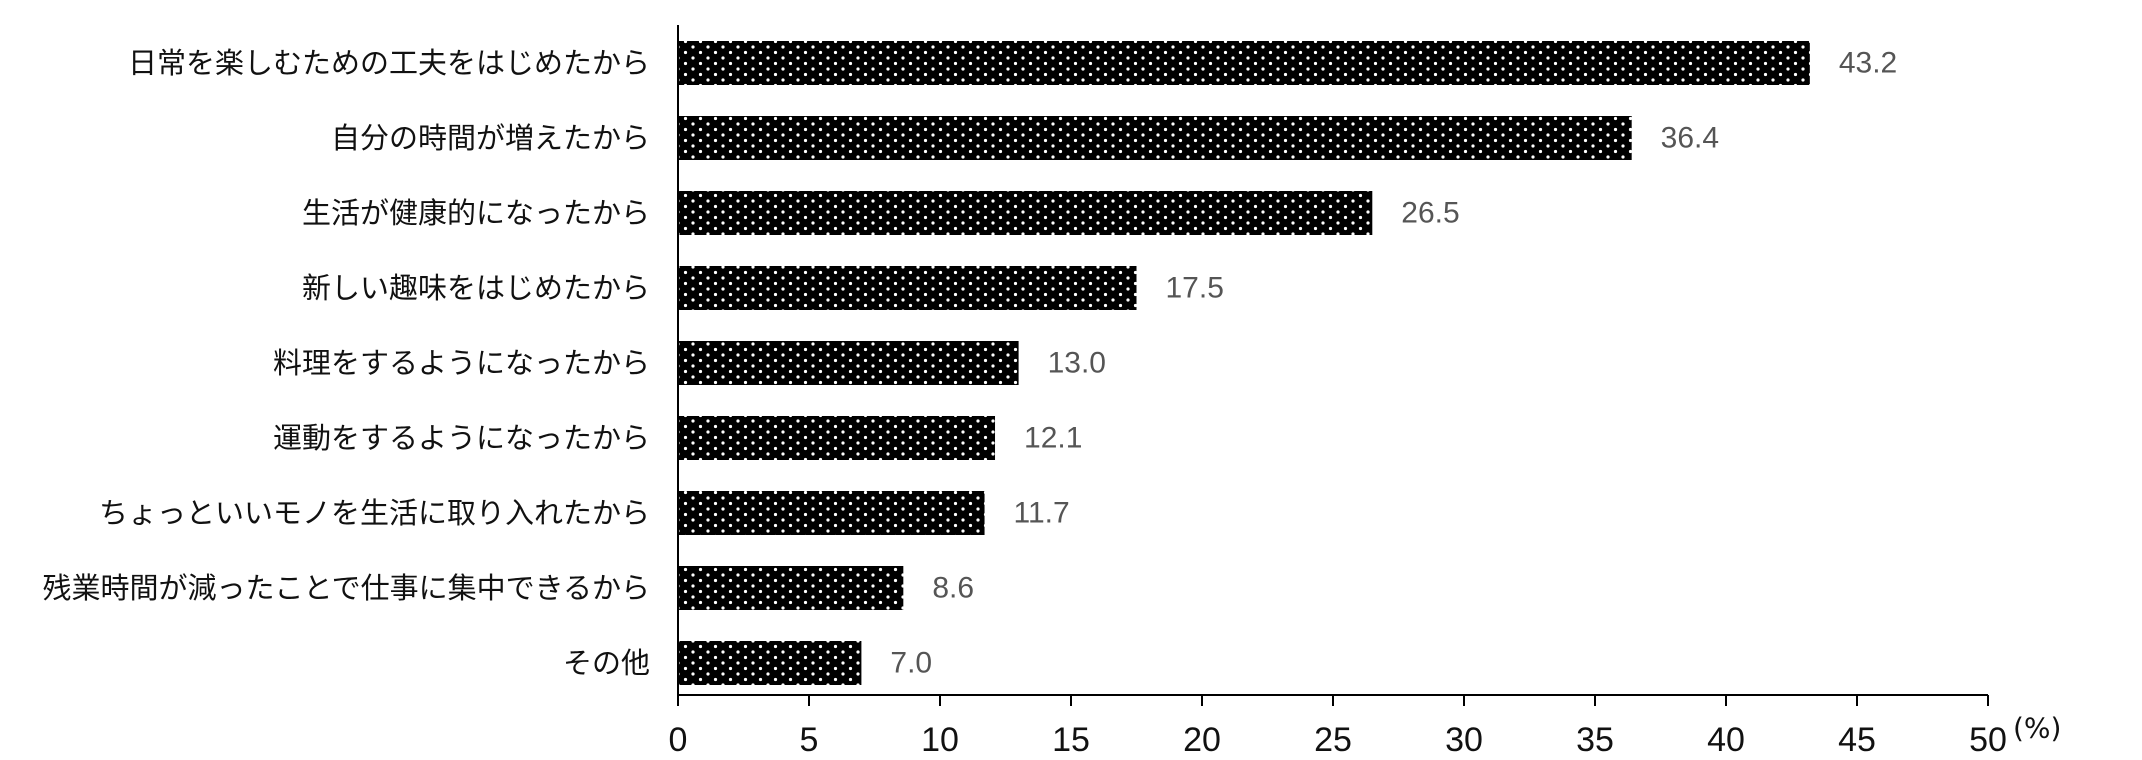 This screenshot has height=760, width=2142. Describe the element at coordinates (389, 63) in the screenshot. I see `category-label-0: 日常を楽しむための工夫をはじめたから` at that location.